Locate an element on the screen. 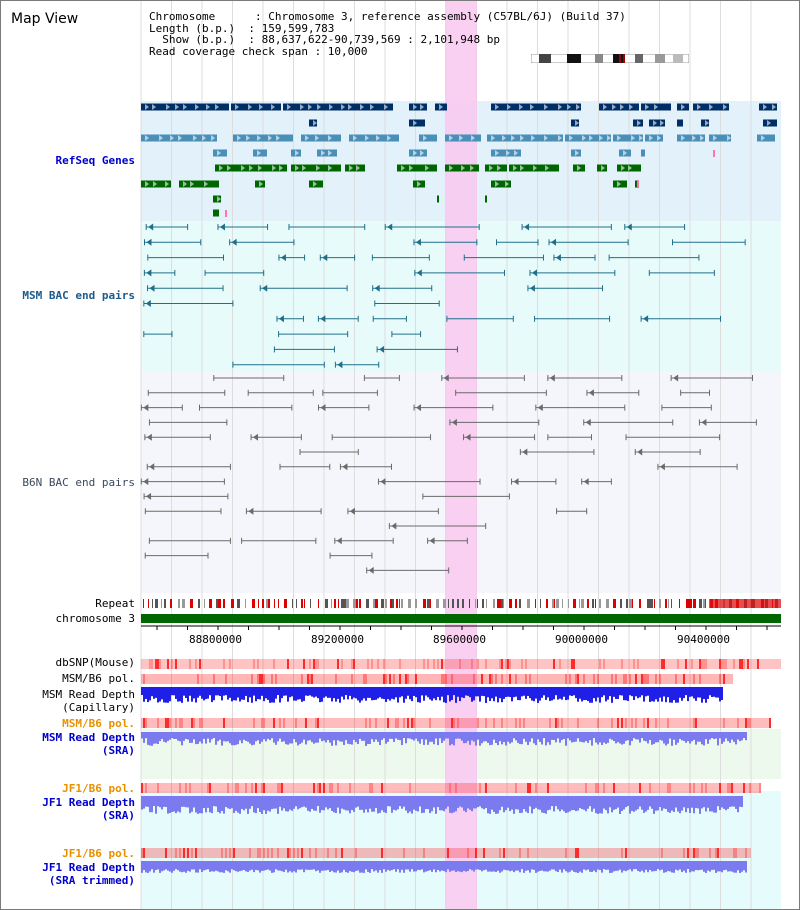 Image resolution: width=800 pixels, height=910 pixels. chromosome-ideogram is located at coordinates (610, 58).